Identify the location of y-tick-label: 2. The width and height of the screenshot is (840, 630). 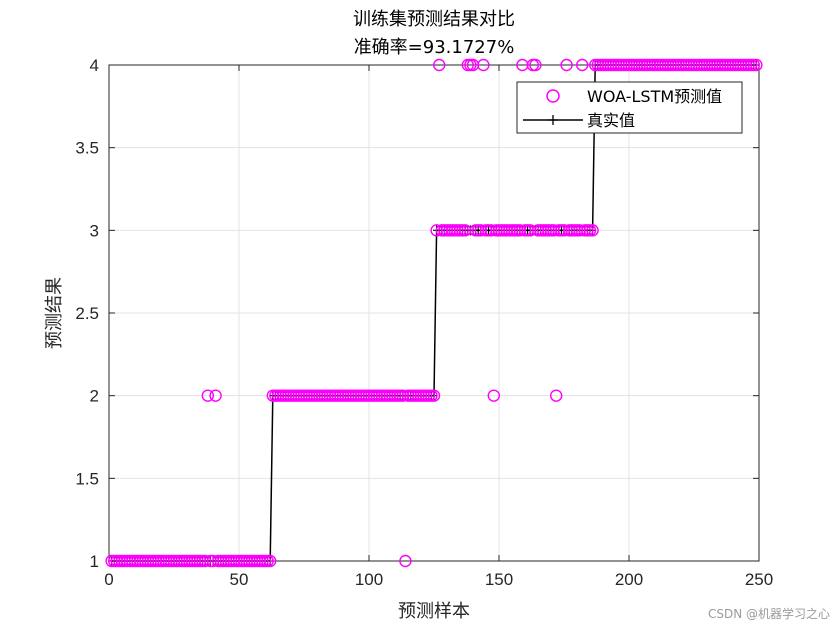
(94, 396).